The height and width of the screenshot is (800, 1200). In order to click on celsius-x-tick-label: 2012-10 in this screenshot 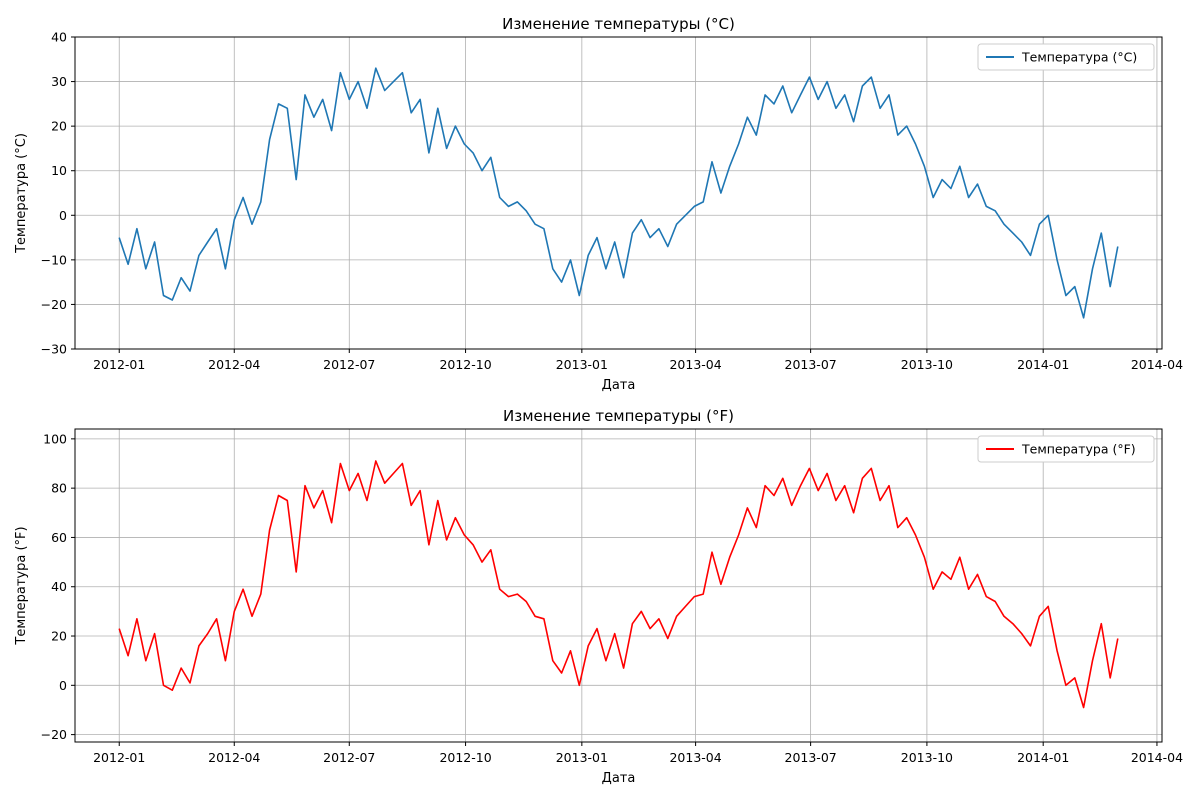, I will do `click(465, 364)`.